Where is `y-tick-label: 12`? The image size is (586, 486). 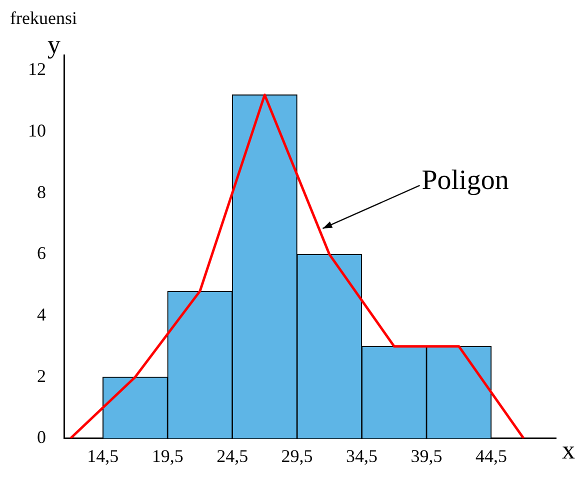
y-tick-label: 12 is located at coordinates (37, 69).